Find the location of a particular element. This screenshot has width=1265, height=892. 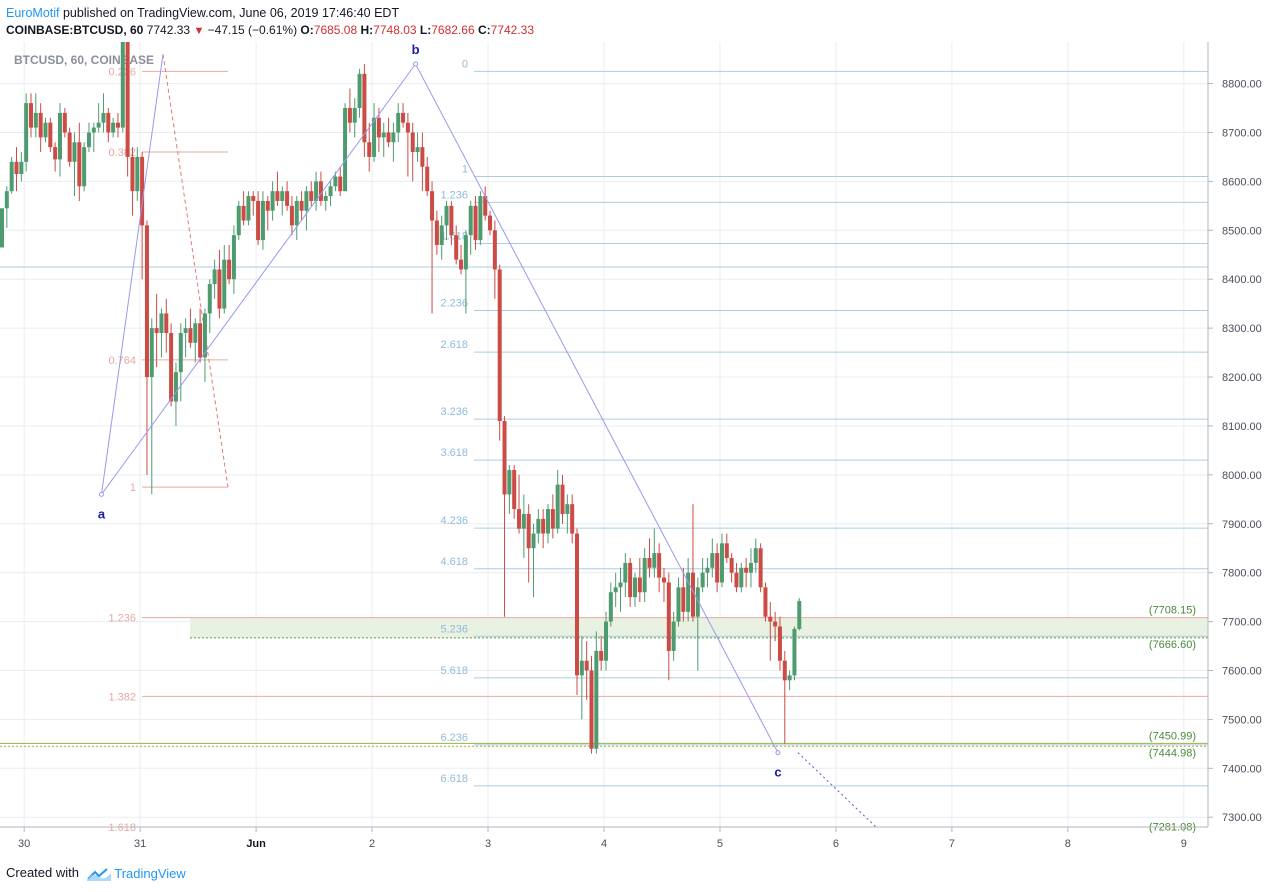

time-axis-label: 7 is located at coordinates (952, 844).